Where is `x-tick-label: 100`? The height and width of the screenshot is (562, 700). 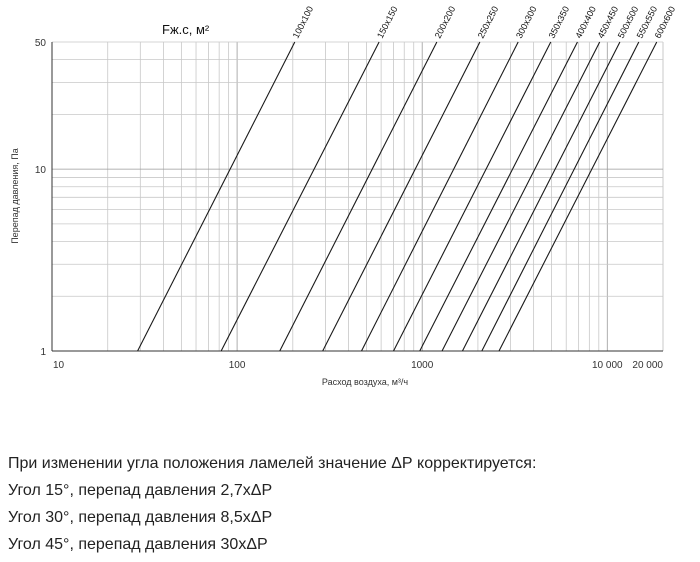 x-tick-label: 100 is located at coordinates (237, 365).